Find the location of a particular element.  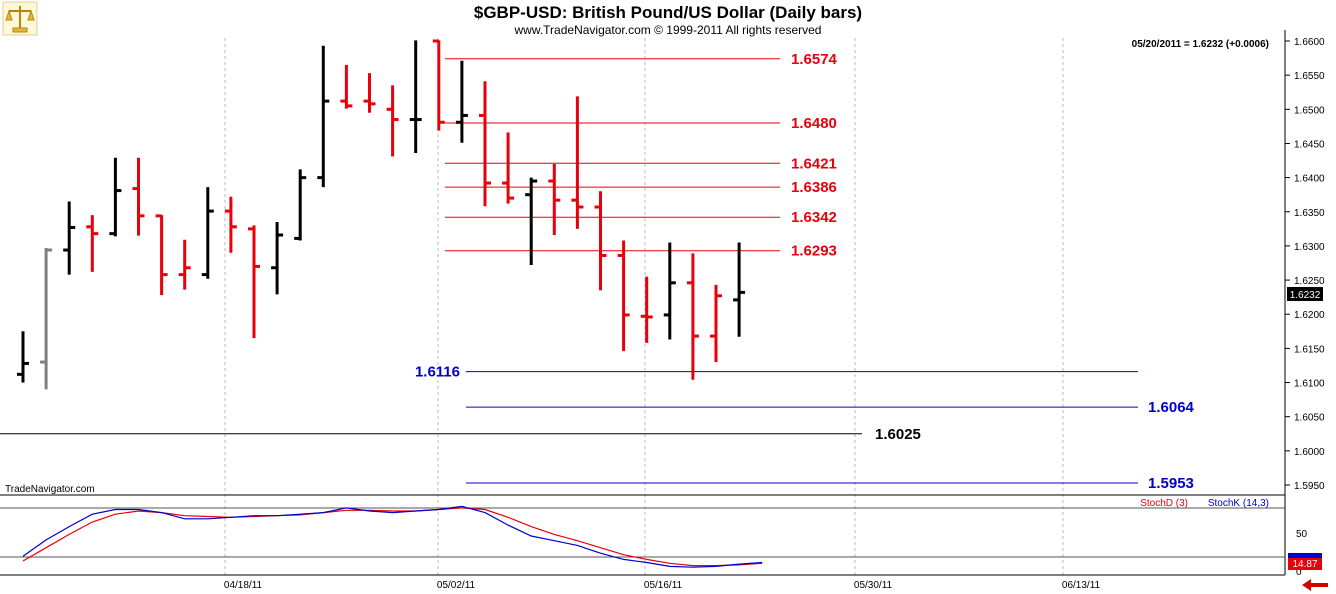

level-label: 1.6025 is located at coordinates (898, 434).